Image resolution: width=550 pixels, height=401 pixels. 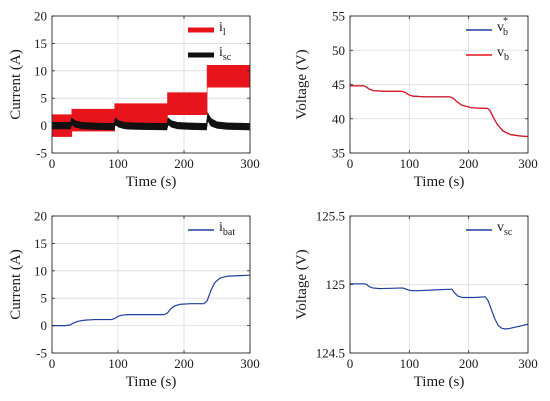 What do you see at coordinates (227, 229) in the screenshot?
I see `legend-entry: ibat` at bounding box center [227, 229].